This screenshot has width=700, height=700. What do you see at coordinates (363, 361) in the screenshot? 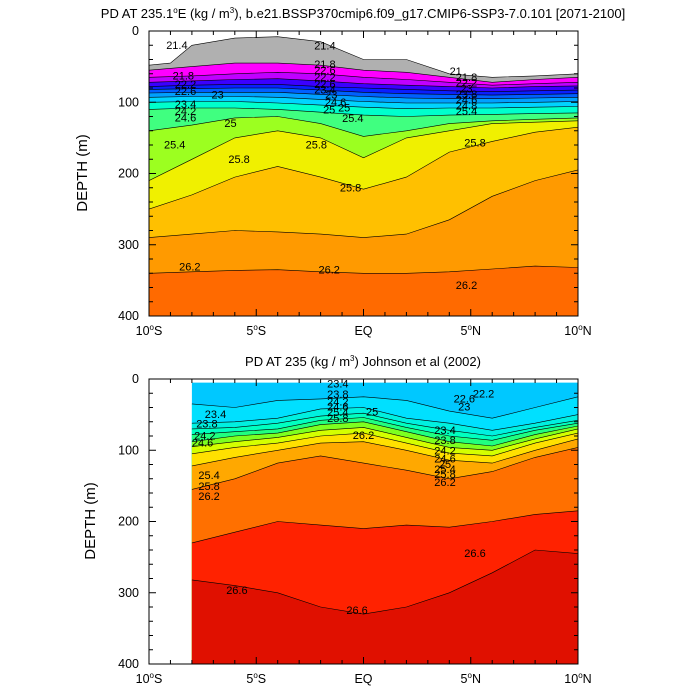
I see `panel2-title: PD AT 235 (kg / m3) Johnson et al (2002)` at bounding box center [363, 361].